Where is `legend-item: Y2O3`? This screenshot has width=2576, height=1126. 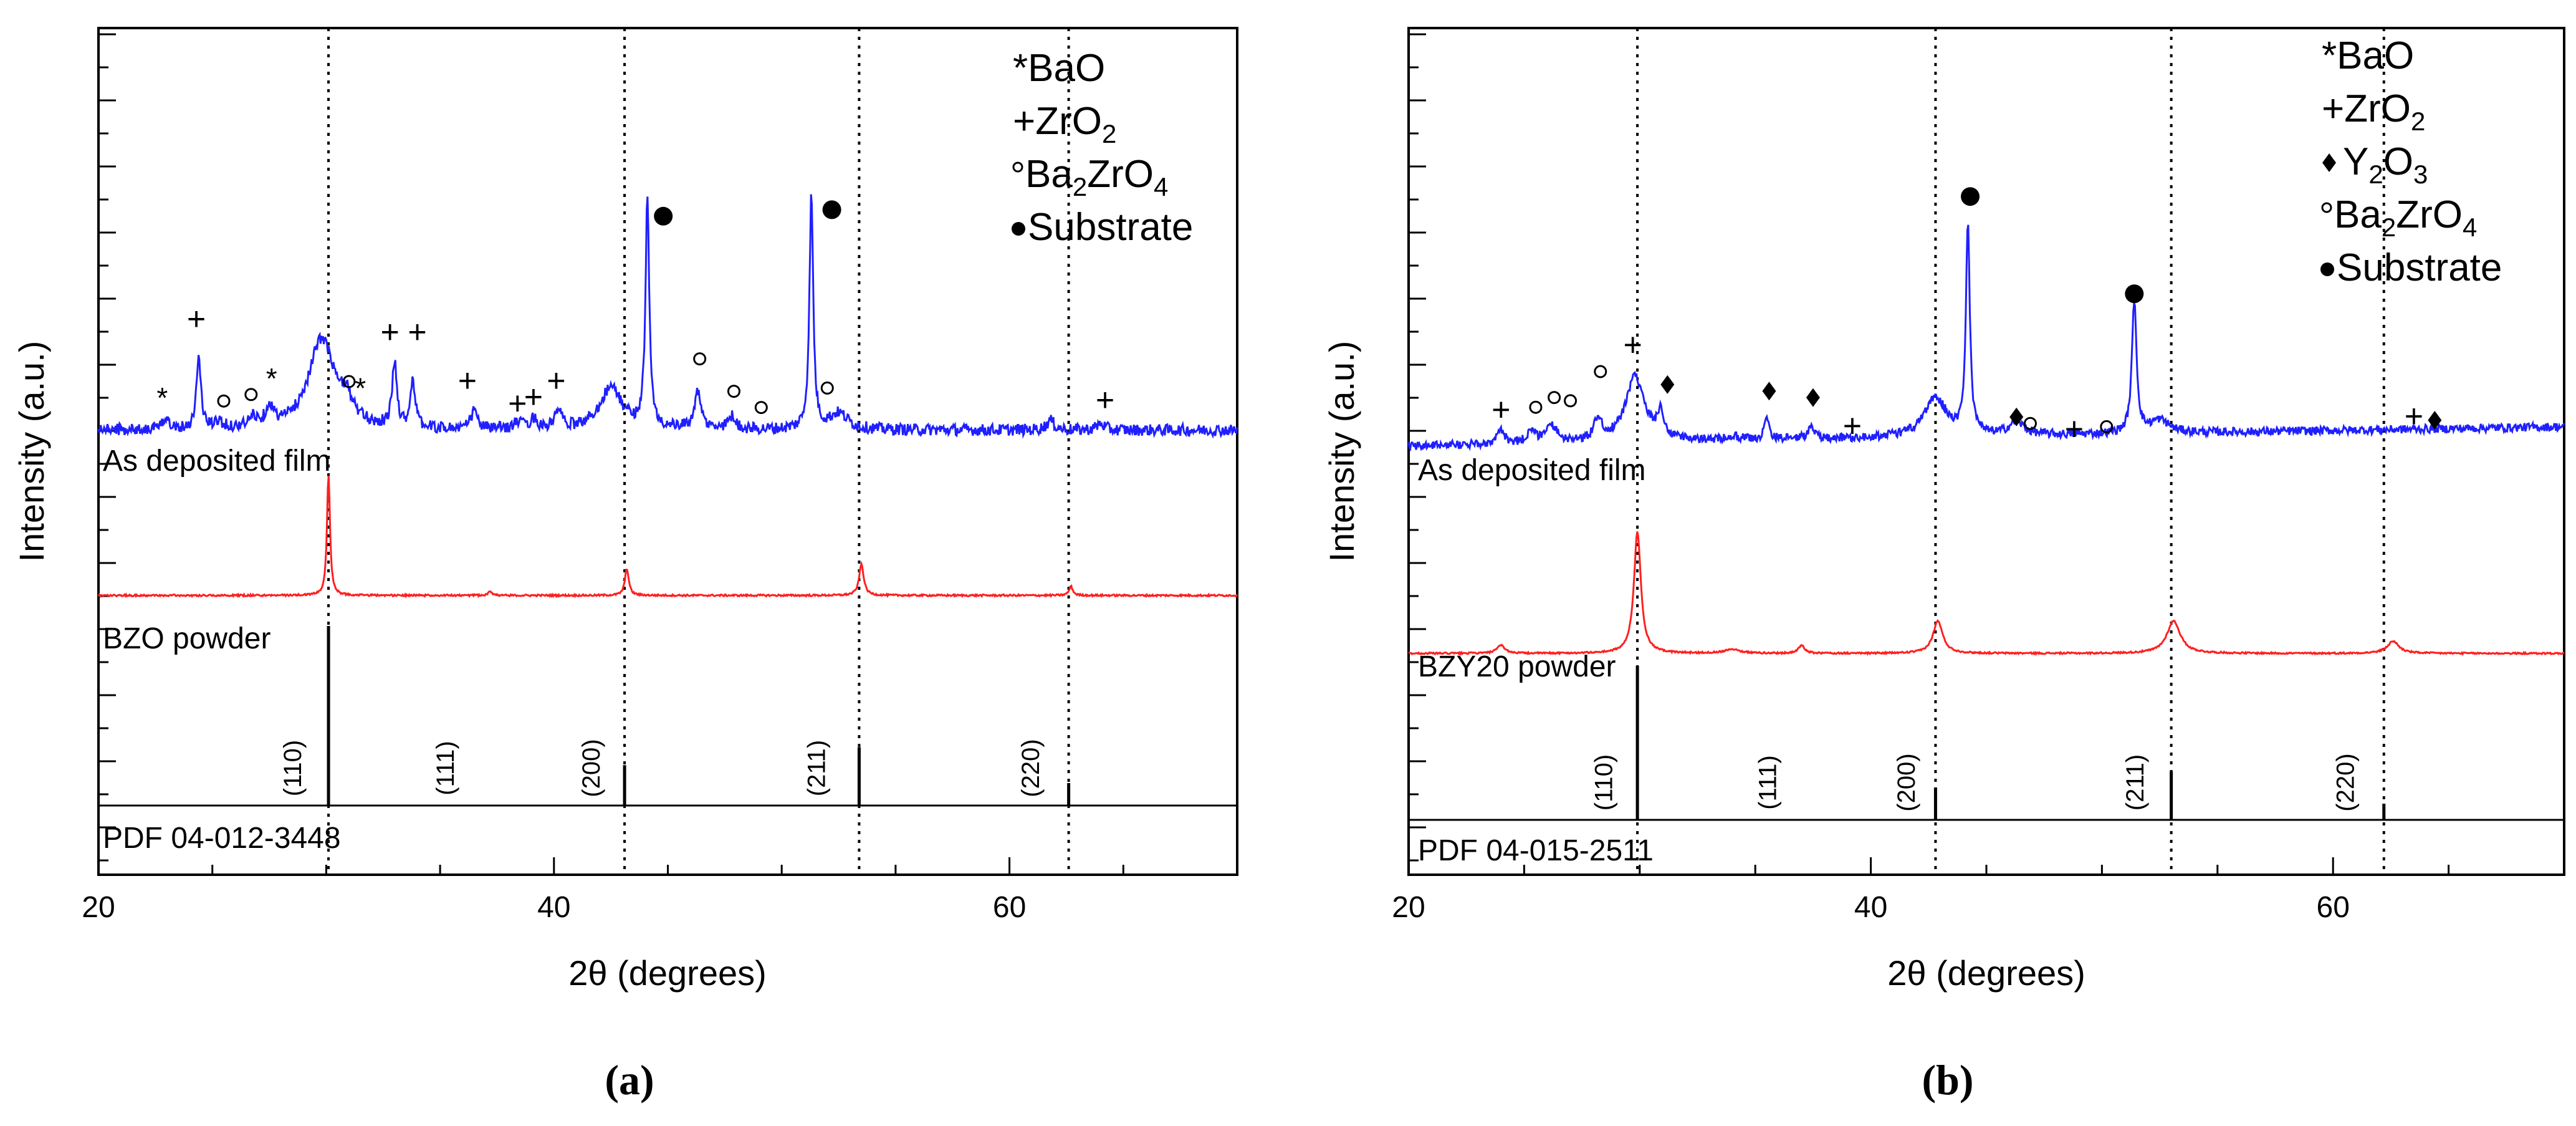 legend-item: Y2O3 is located at coordinates (2375, 164).